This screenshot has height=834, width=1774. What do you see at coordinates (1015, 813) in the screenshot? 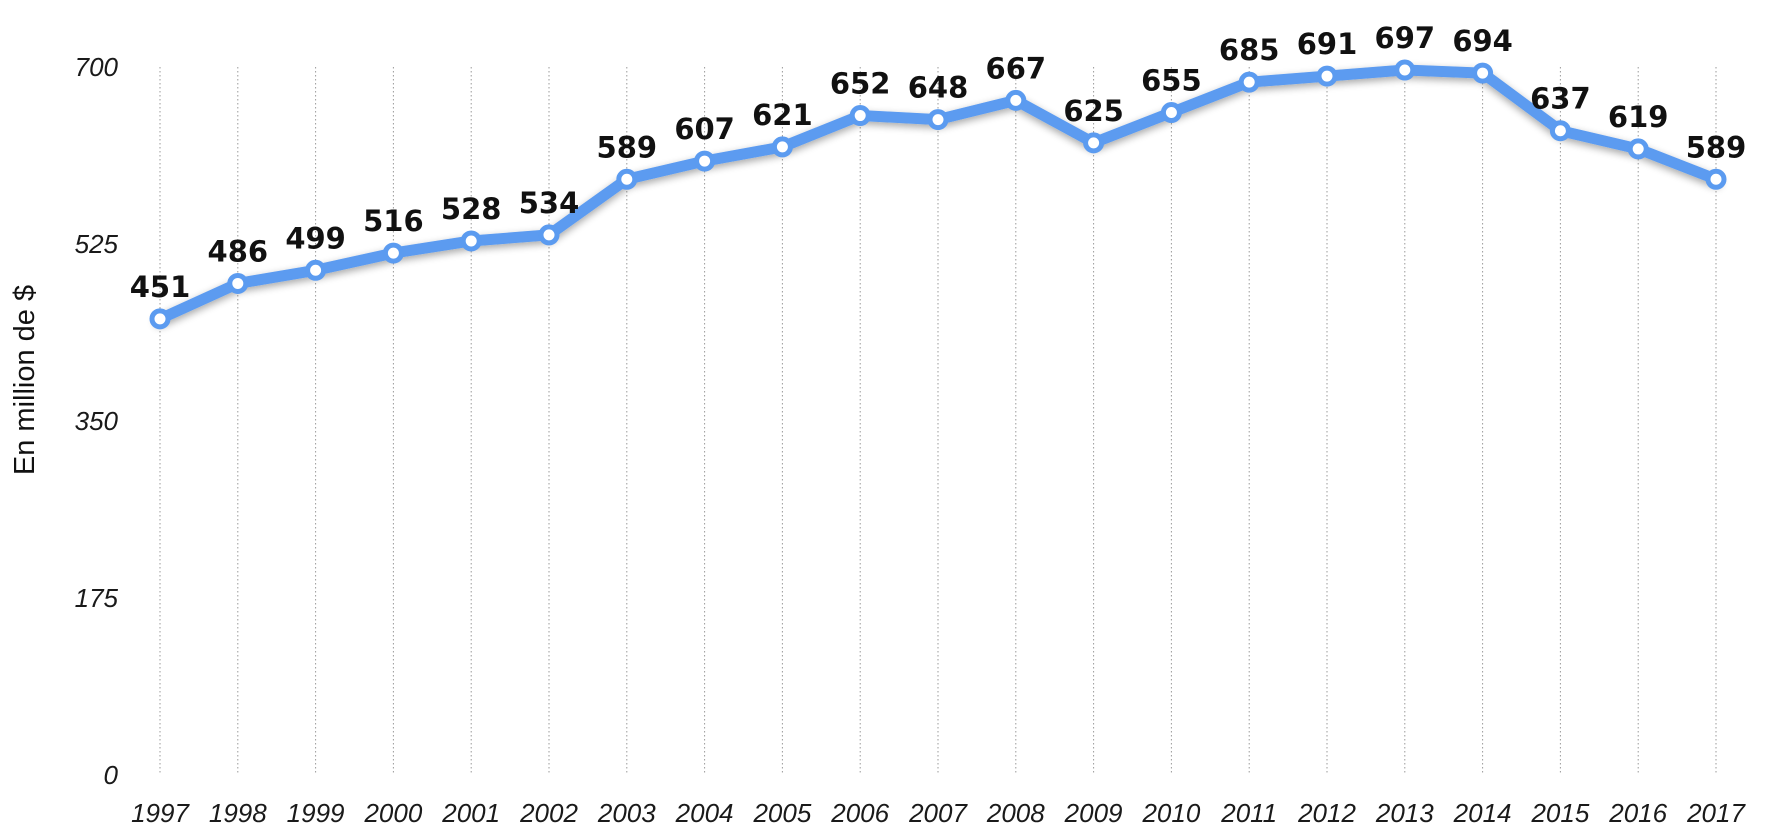
I see `x-tick-label: 2008` at bounding box center [1015, 813].